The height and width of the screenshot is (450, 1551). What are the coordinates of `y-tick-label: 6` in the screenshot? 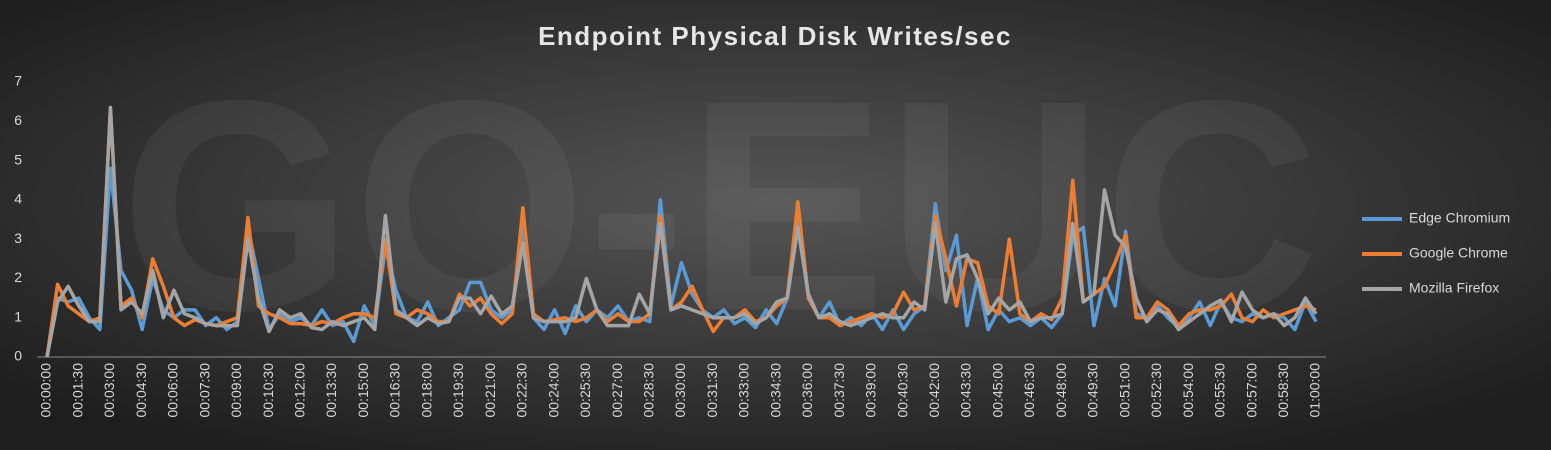 It's located at (18, 120).